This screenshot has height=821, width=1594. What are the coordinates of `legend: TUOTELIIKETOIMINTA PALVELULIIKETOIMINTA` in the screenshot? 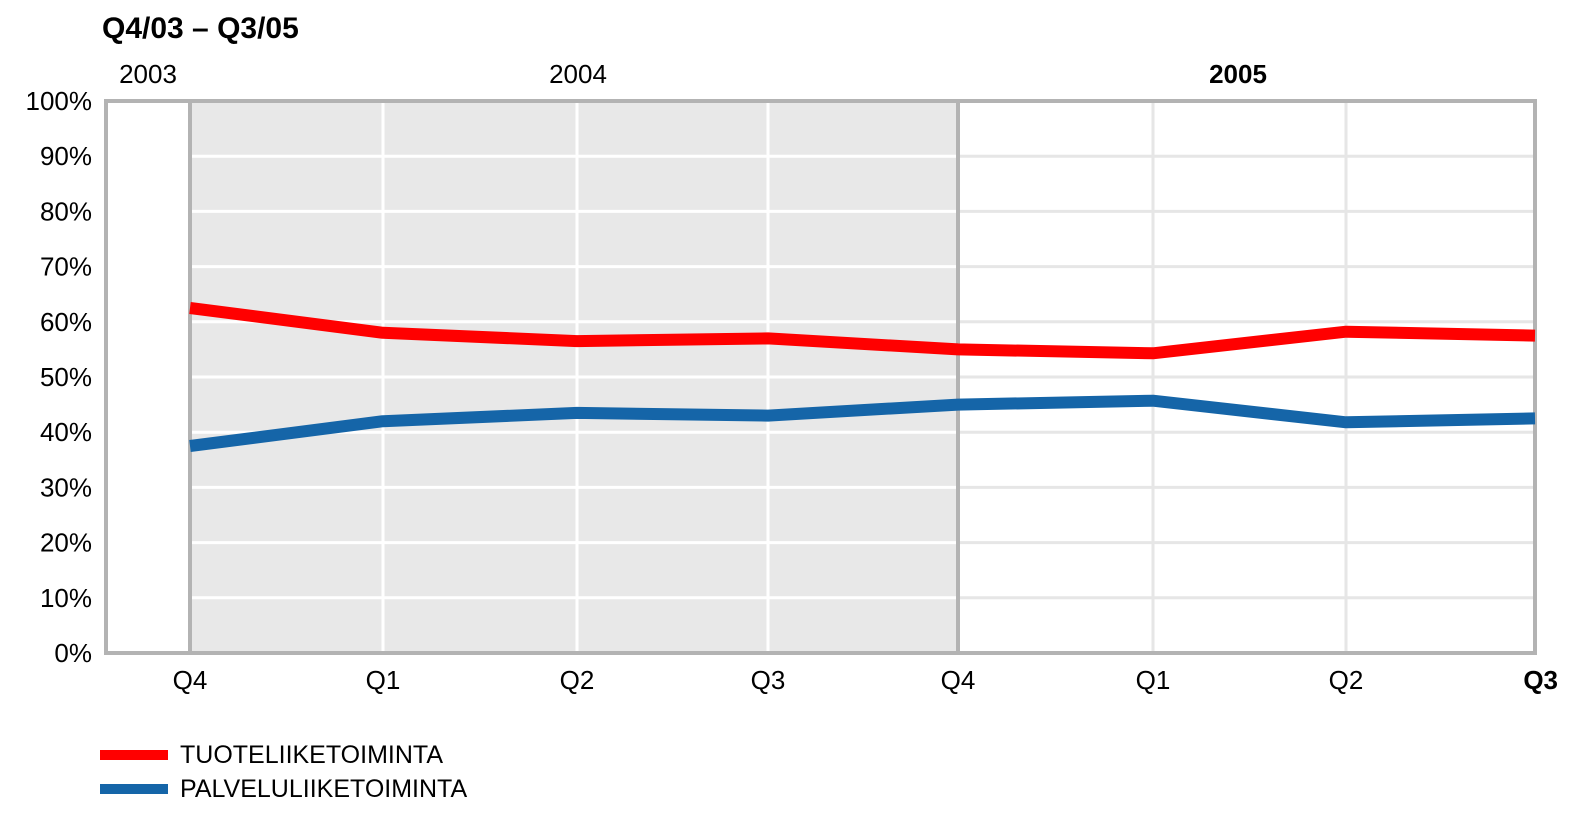 It's located at (283, 772).